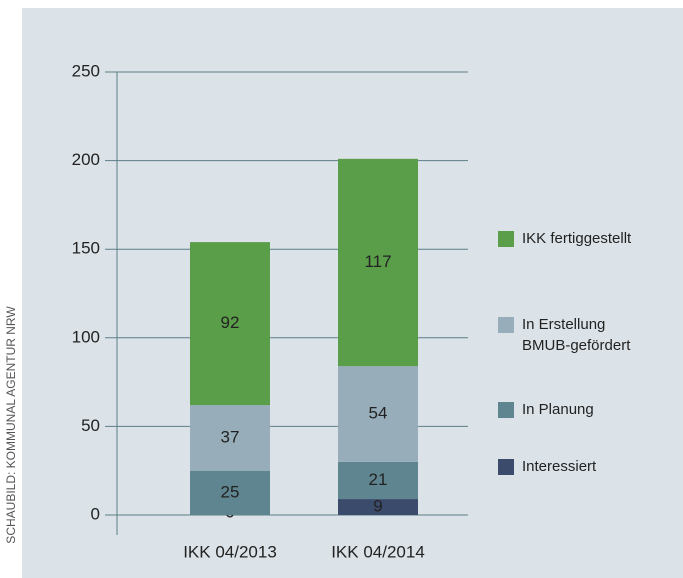 The width and height of the screenshot is (683, 578). I want to click on data-label: 37, so click(230, 436).